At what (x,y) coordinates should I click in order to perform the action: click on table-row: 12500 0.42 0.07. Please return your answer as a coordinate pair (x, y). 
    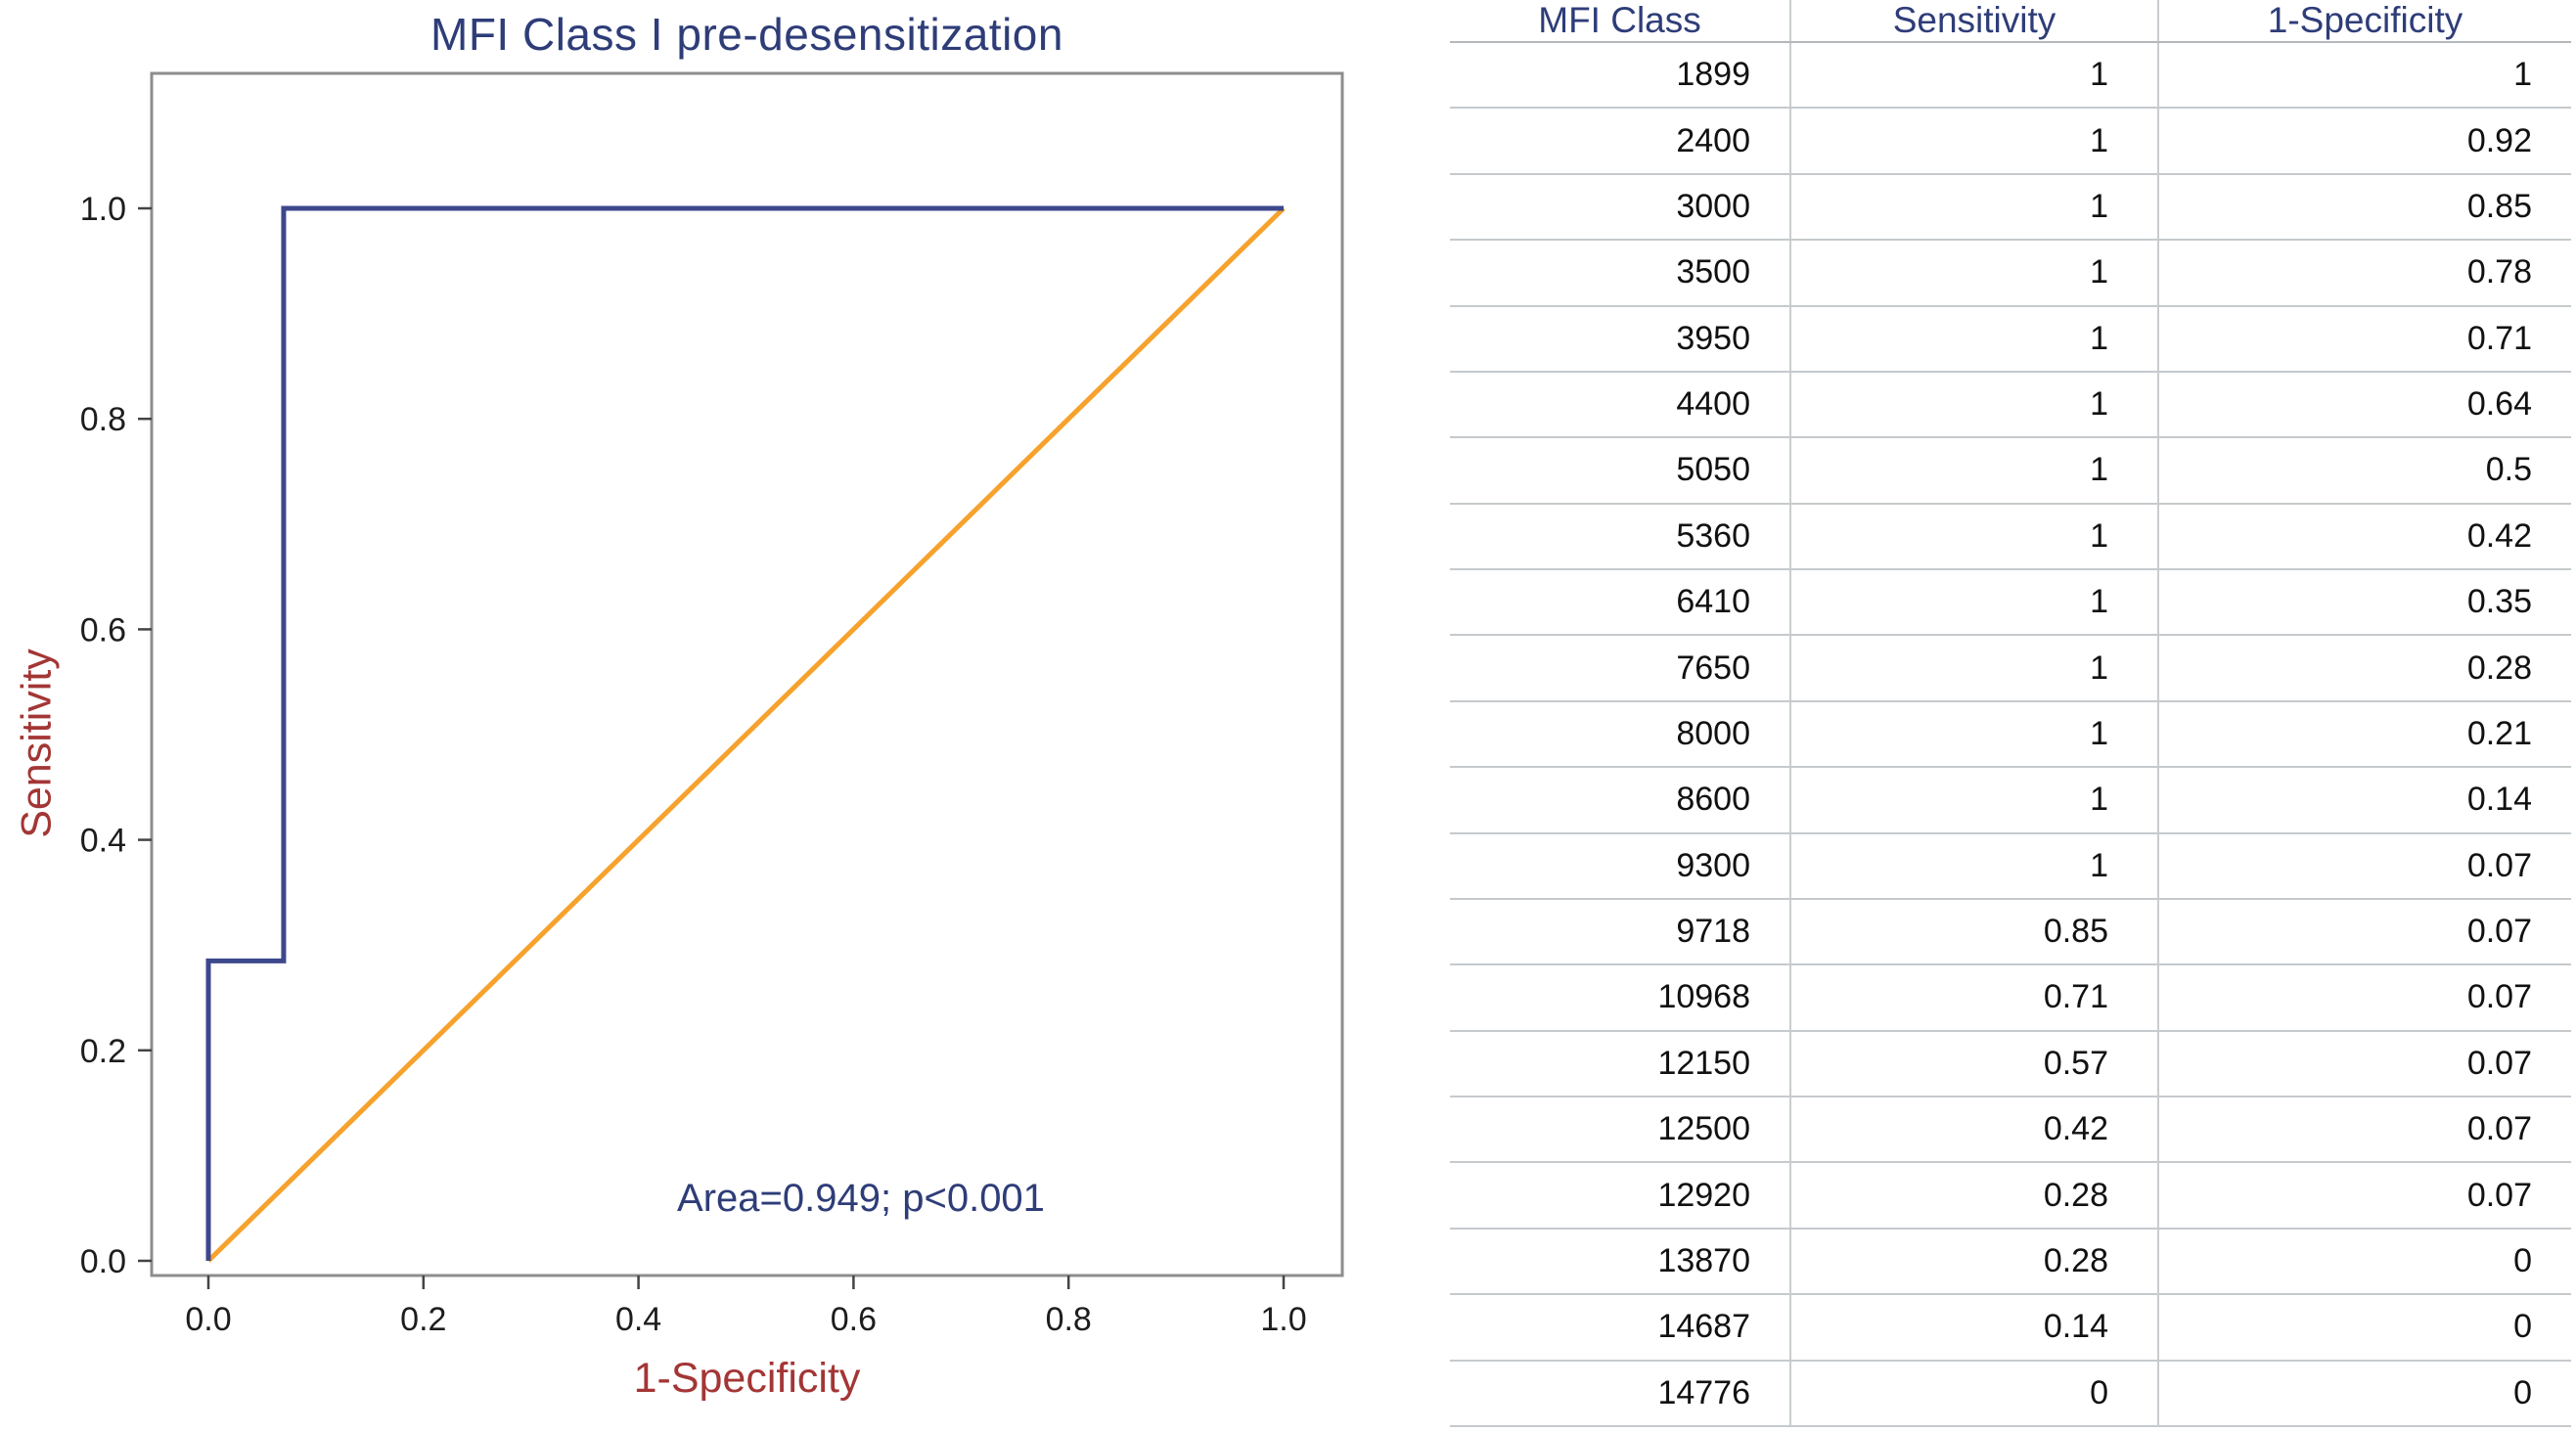
    Looking at the image, I should click on (2010, 1130).